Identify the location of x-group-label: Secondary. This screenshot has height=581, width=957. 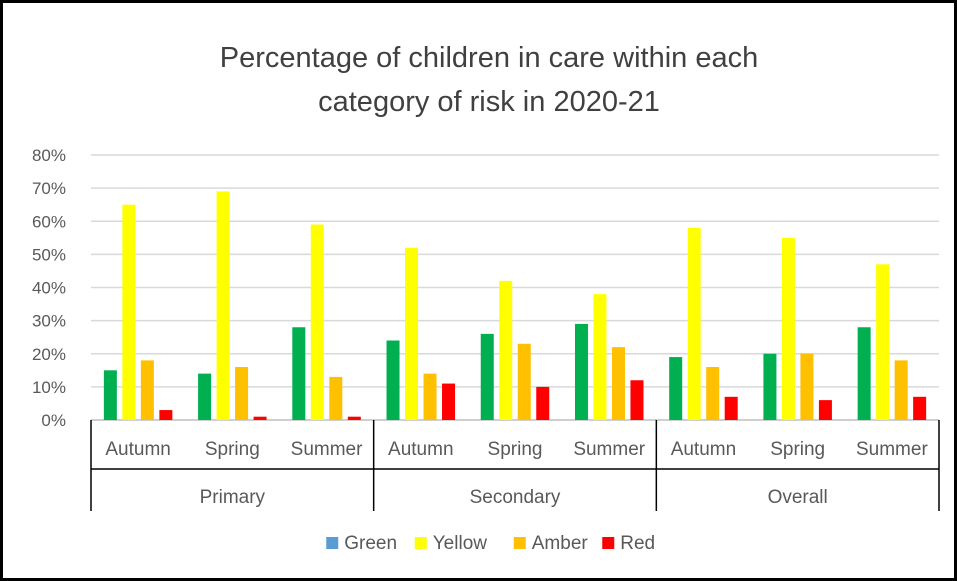
(515, 497).